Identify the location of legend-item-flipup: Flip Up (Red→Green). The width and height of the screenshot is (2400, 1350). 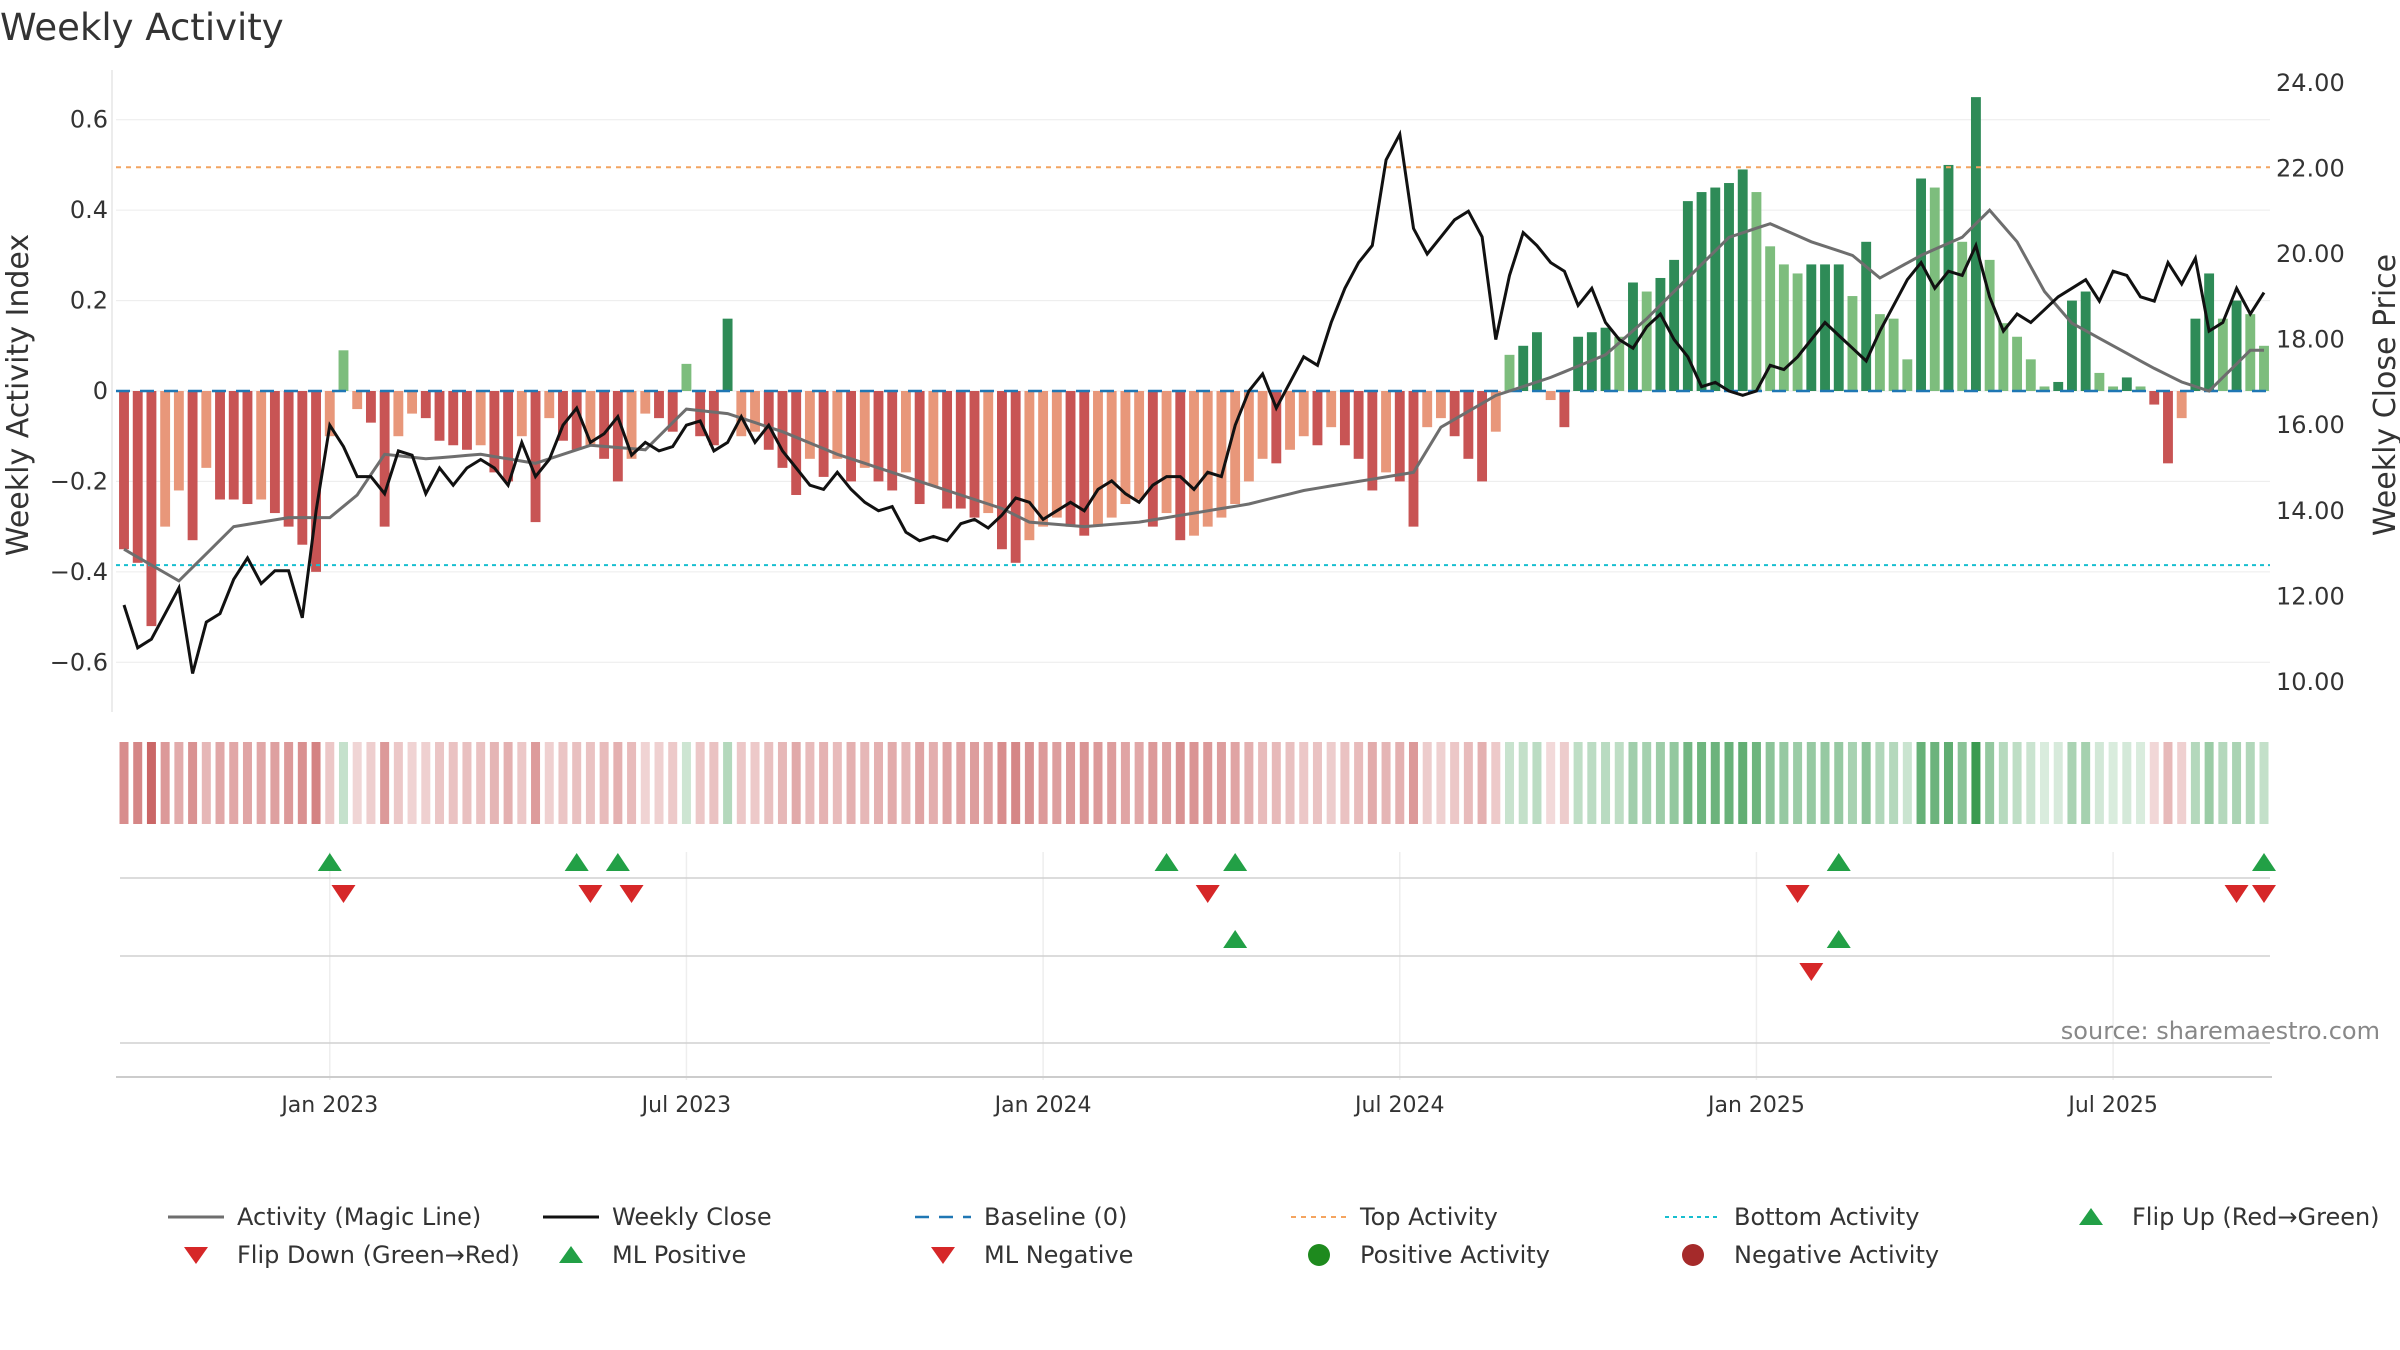
(2229, 1217).